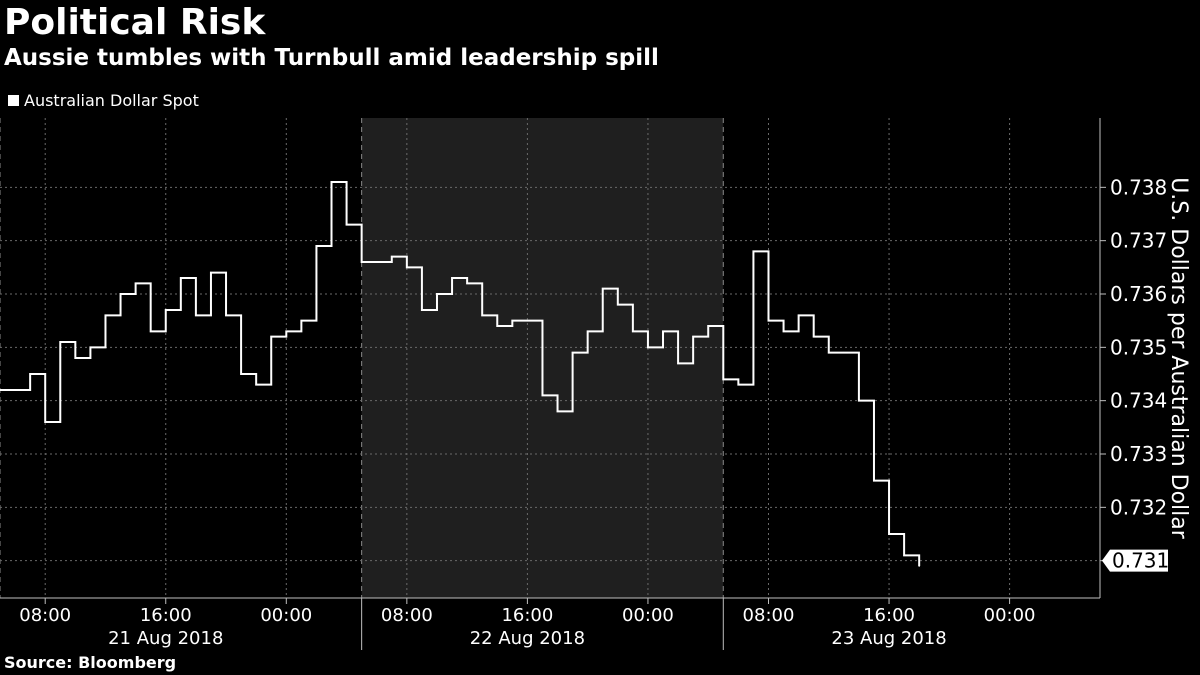  I want to click on y-tick-label: 0.736, so click(1138, 294).